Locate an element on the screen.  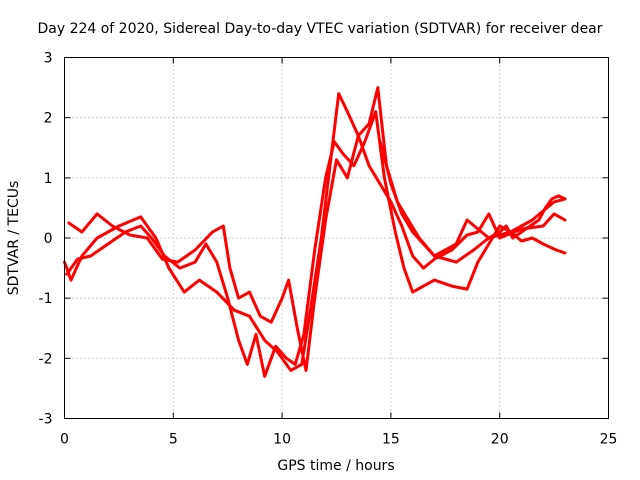
x-tick-label: 15 is located at coordinates (391, 440).